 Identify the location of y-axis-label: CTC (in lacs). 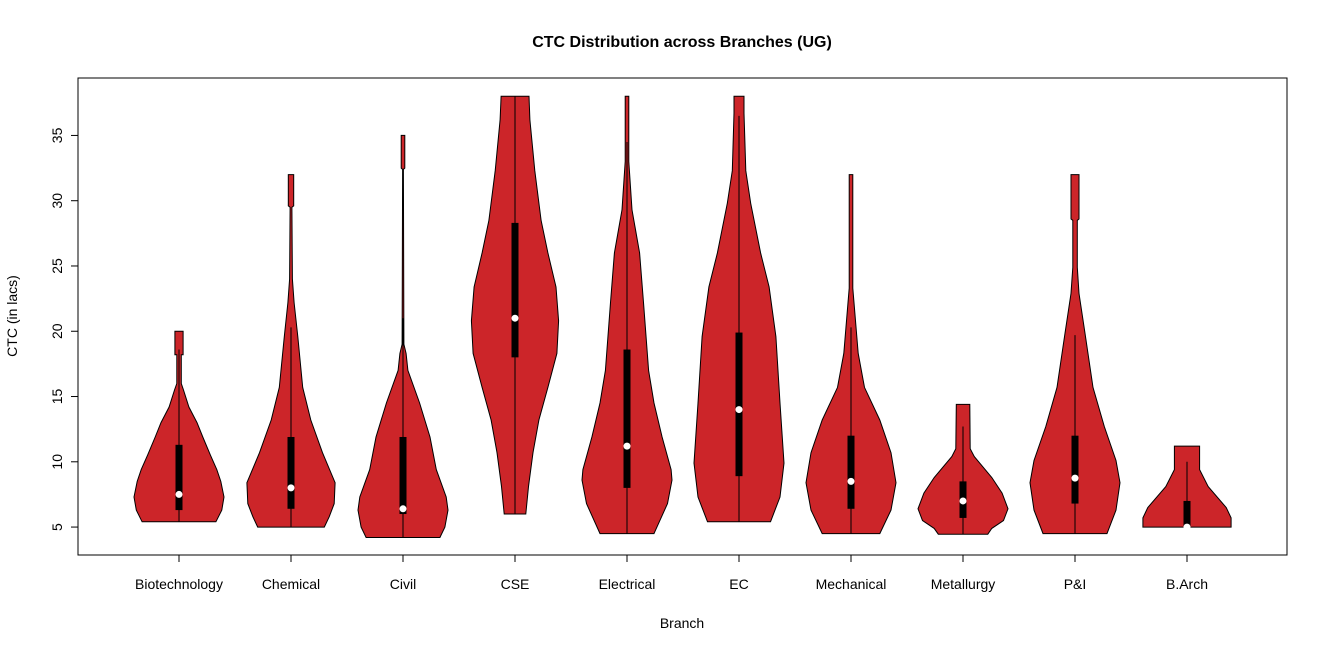
(12, 316).